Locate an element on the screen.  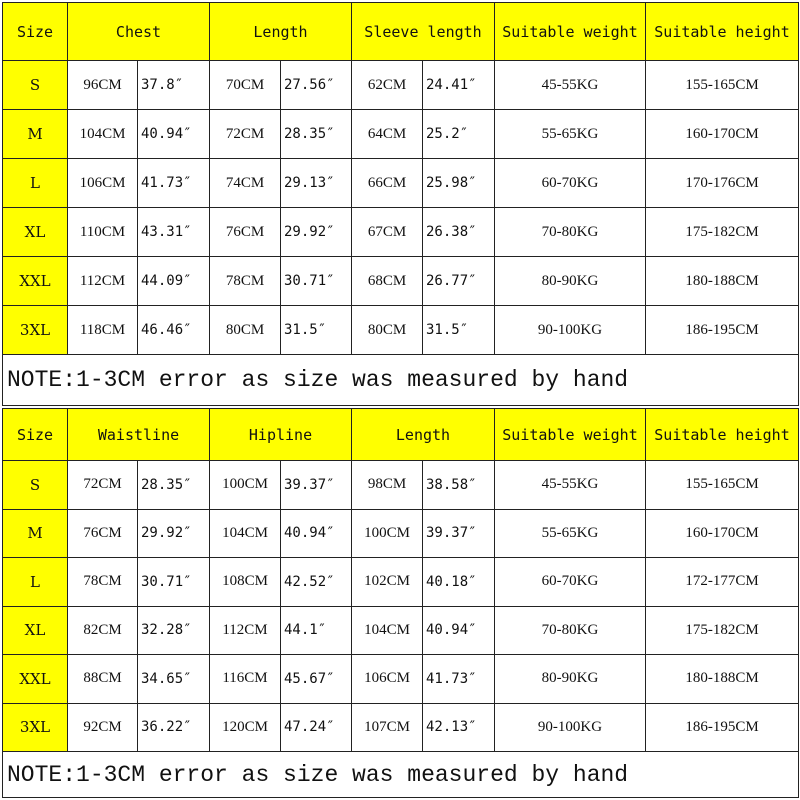
value-cell: 68CM is located at coordinates (387, 281).